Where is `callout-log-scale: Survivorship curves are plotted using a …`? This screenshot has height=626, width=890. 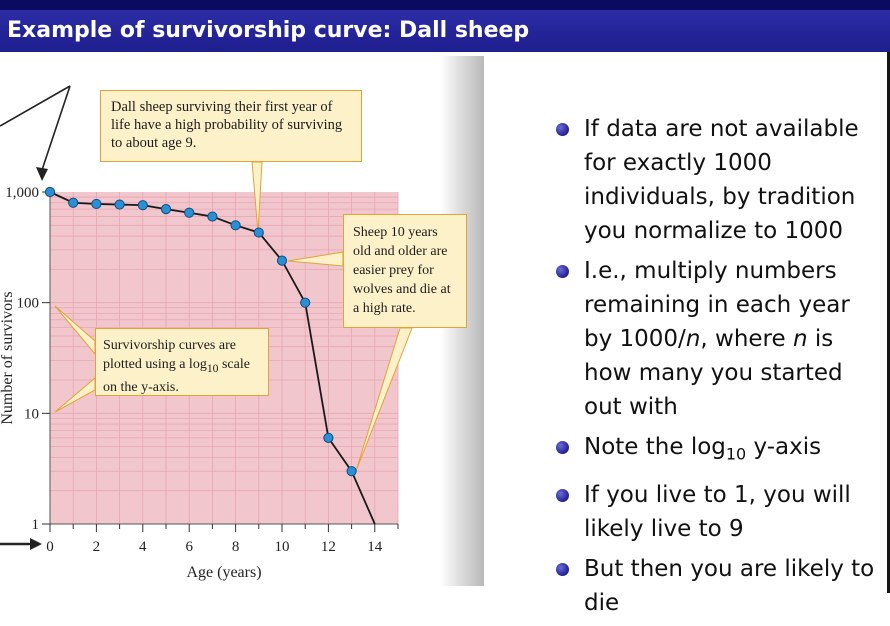
callout-log-scale: Survivorship curves are plotted using a … is located at coordinates (182, 362).